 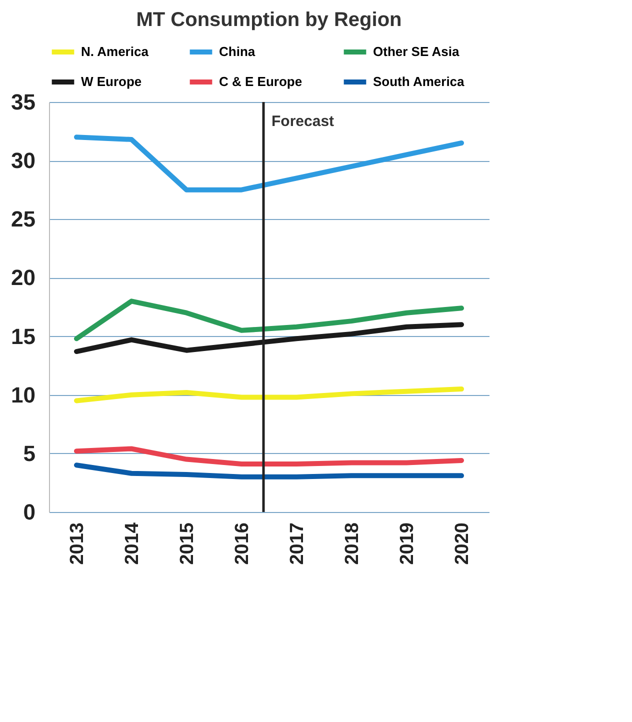 What do you see at coordinates (187, 543) in the screenshot?
I see `x-tick-label: 2015` at bounding box center [187, 543].